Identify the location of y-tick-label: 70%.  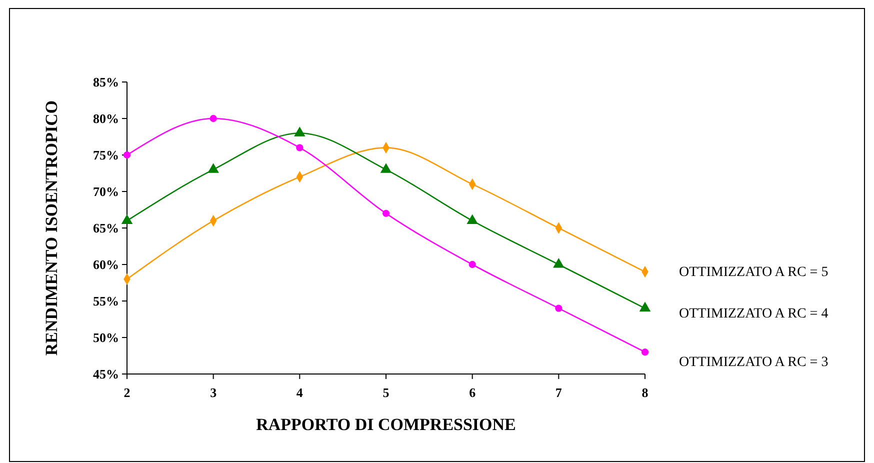
(106, 191).